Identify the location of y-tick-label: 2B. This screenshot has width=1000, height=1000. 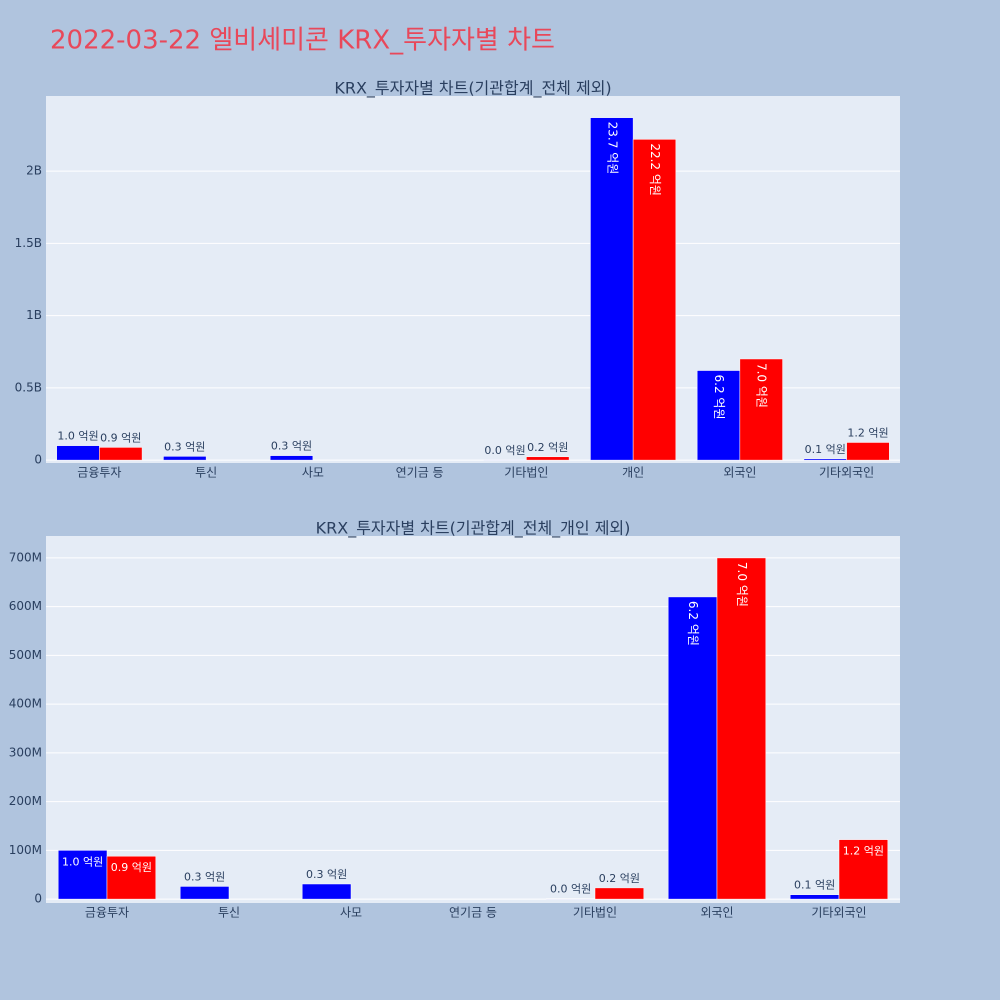
(34, 171).